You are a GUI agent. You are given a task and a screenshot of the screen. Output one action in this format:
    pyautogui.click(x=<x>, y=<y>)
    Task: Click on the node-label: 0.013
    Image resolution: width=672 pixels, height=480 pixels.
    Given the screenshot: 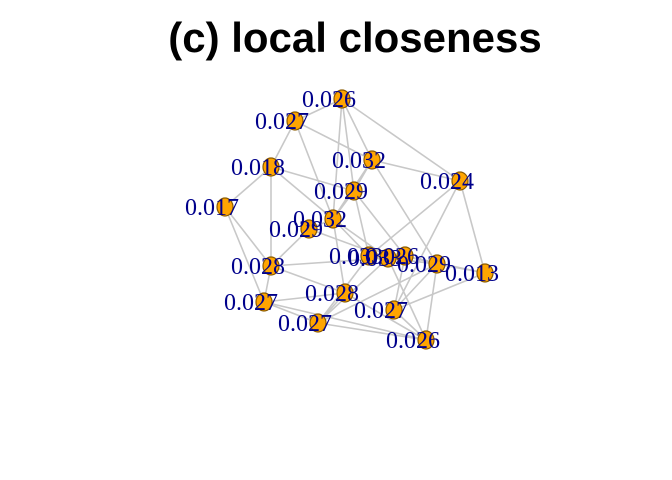 What is the action you would take?
    pyautogui.click(x=472, y=274)
    